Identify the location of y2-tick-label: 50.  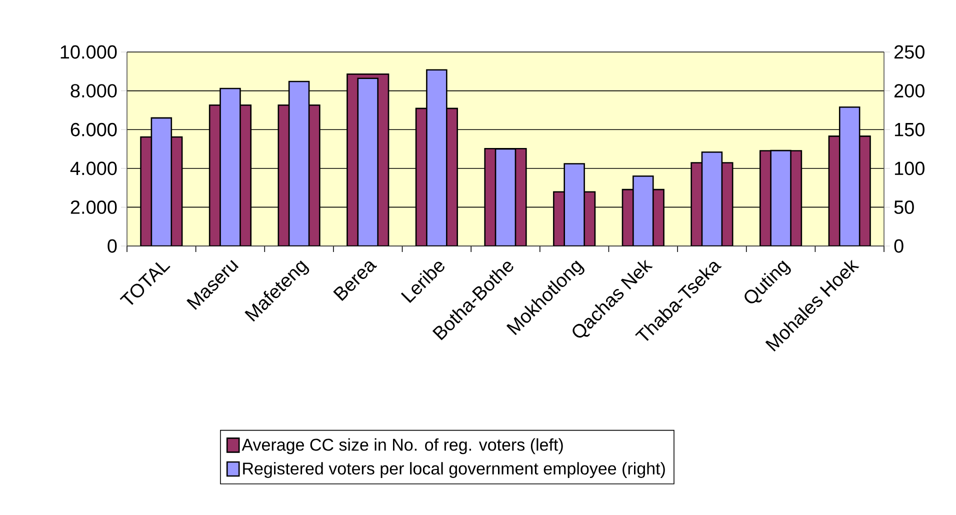
(904, 207).